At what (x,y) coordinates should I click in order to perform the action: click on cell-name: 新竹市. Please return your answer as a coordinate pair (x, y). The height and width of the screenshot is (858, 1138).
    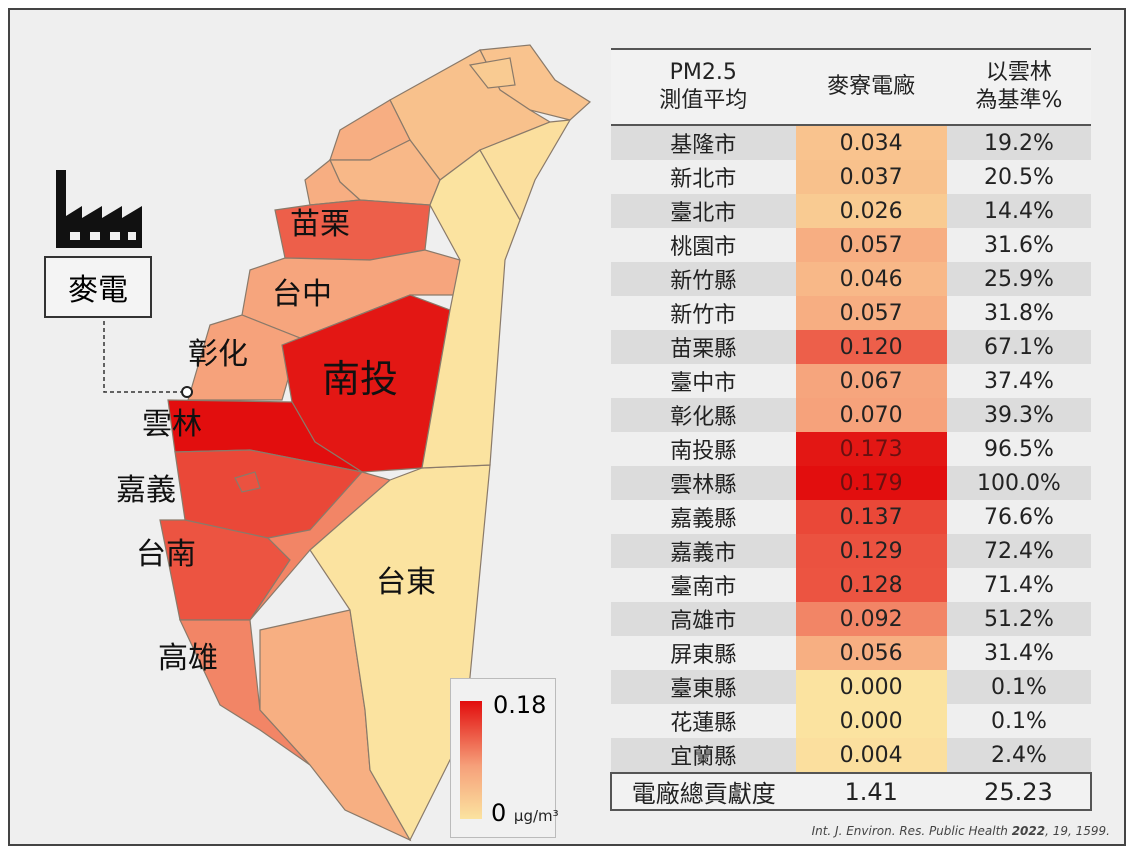
    Looking at the image, I should click on (703, 313).